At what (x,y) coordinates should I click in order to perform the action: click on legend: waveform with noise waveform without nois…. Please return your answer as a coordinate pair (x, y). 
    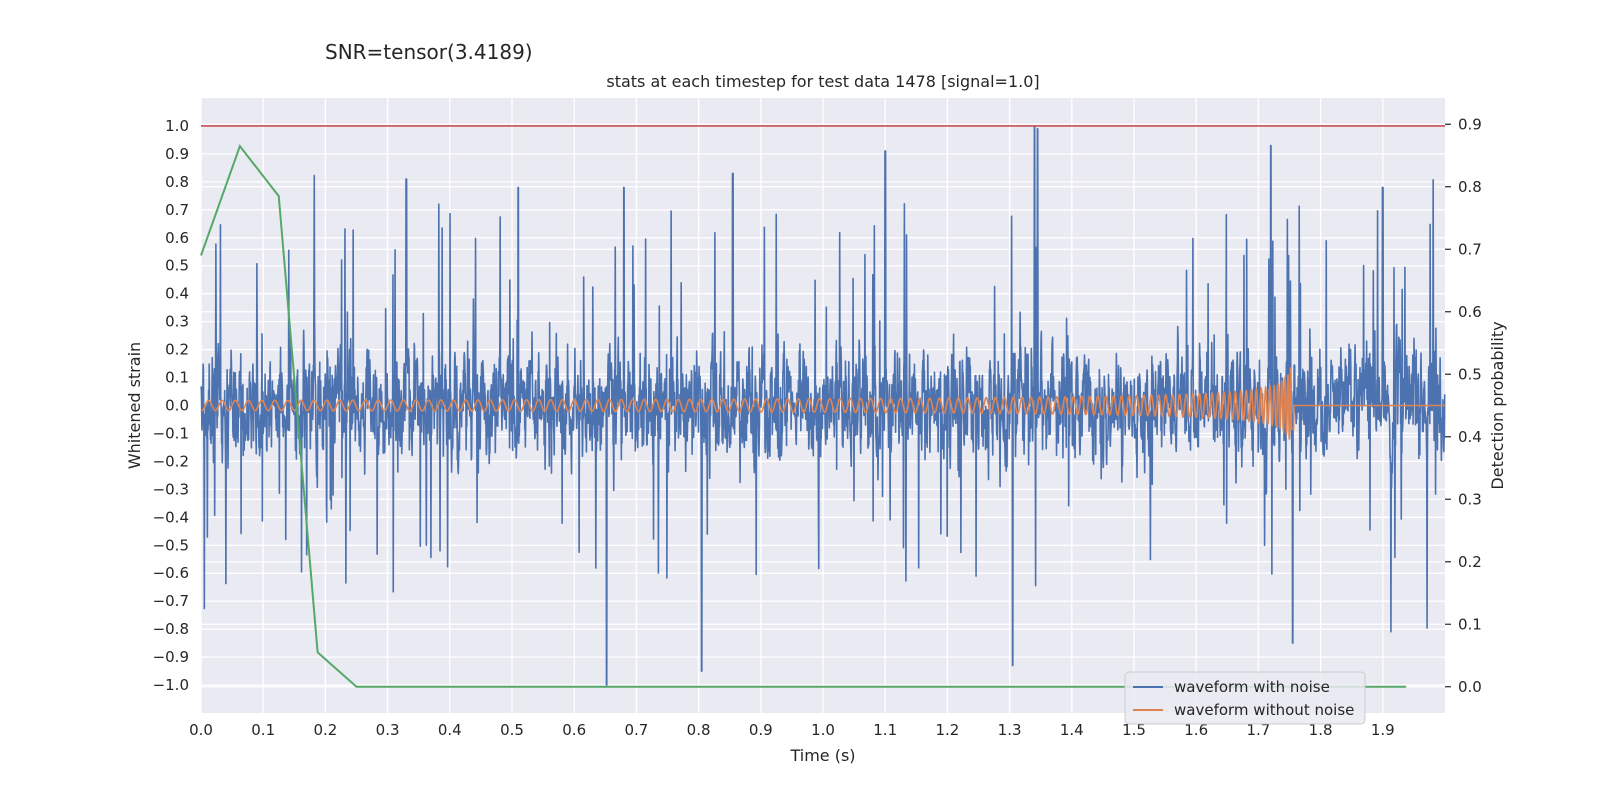
    Looking at the image, I should click on (1245, 698).